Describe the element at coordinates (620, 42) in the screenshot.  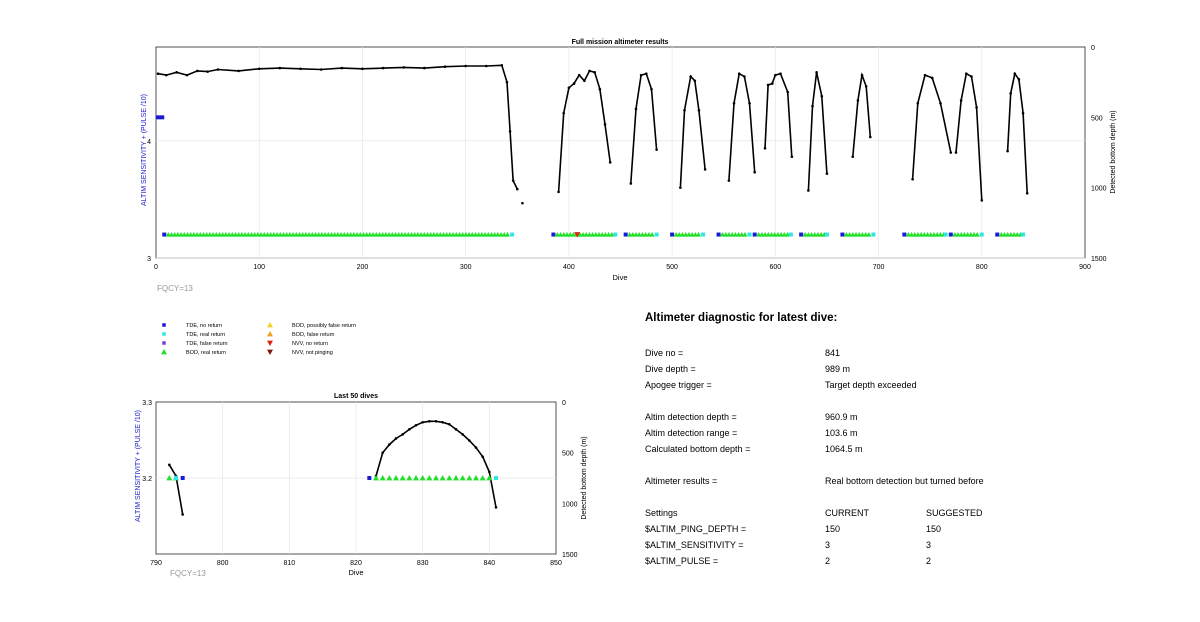
I see `top-chart-title: Full mission altimeter results` at that location.